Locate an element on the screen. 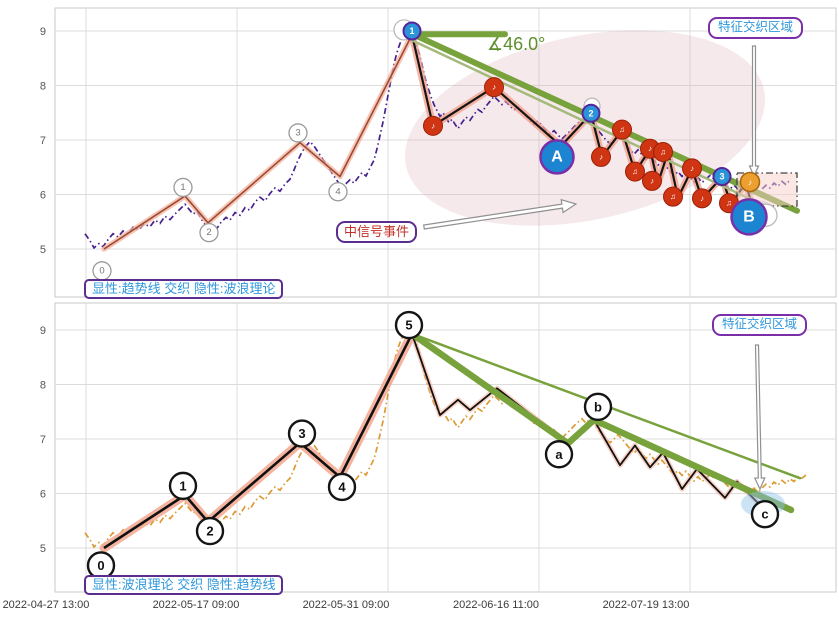 Image resolution: width=839 pixels, height=617 pixels. wavept-marker-label: b is located at coordinates (598, 406).